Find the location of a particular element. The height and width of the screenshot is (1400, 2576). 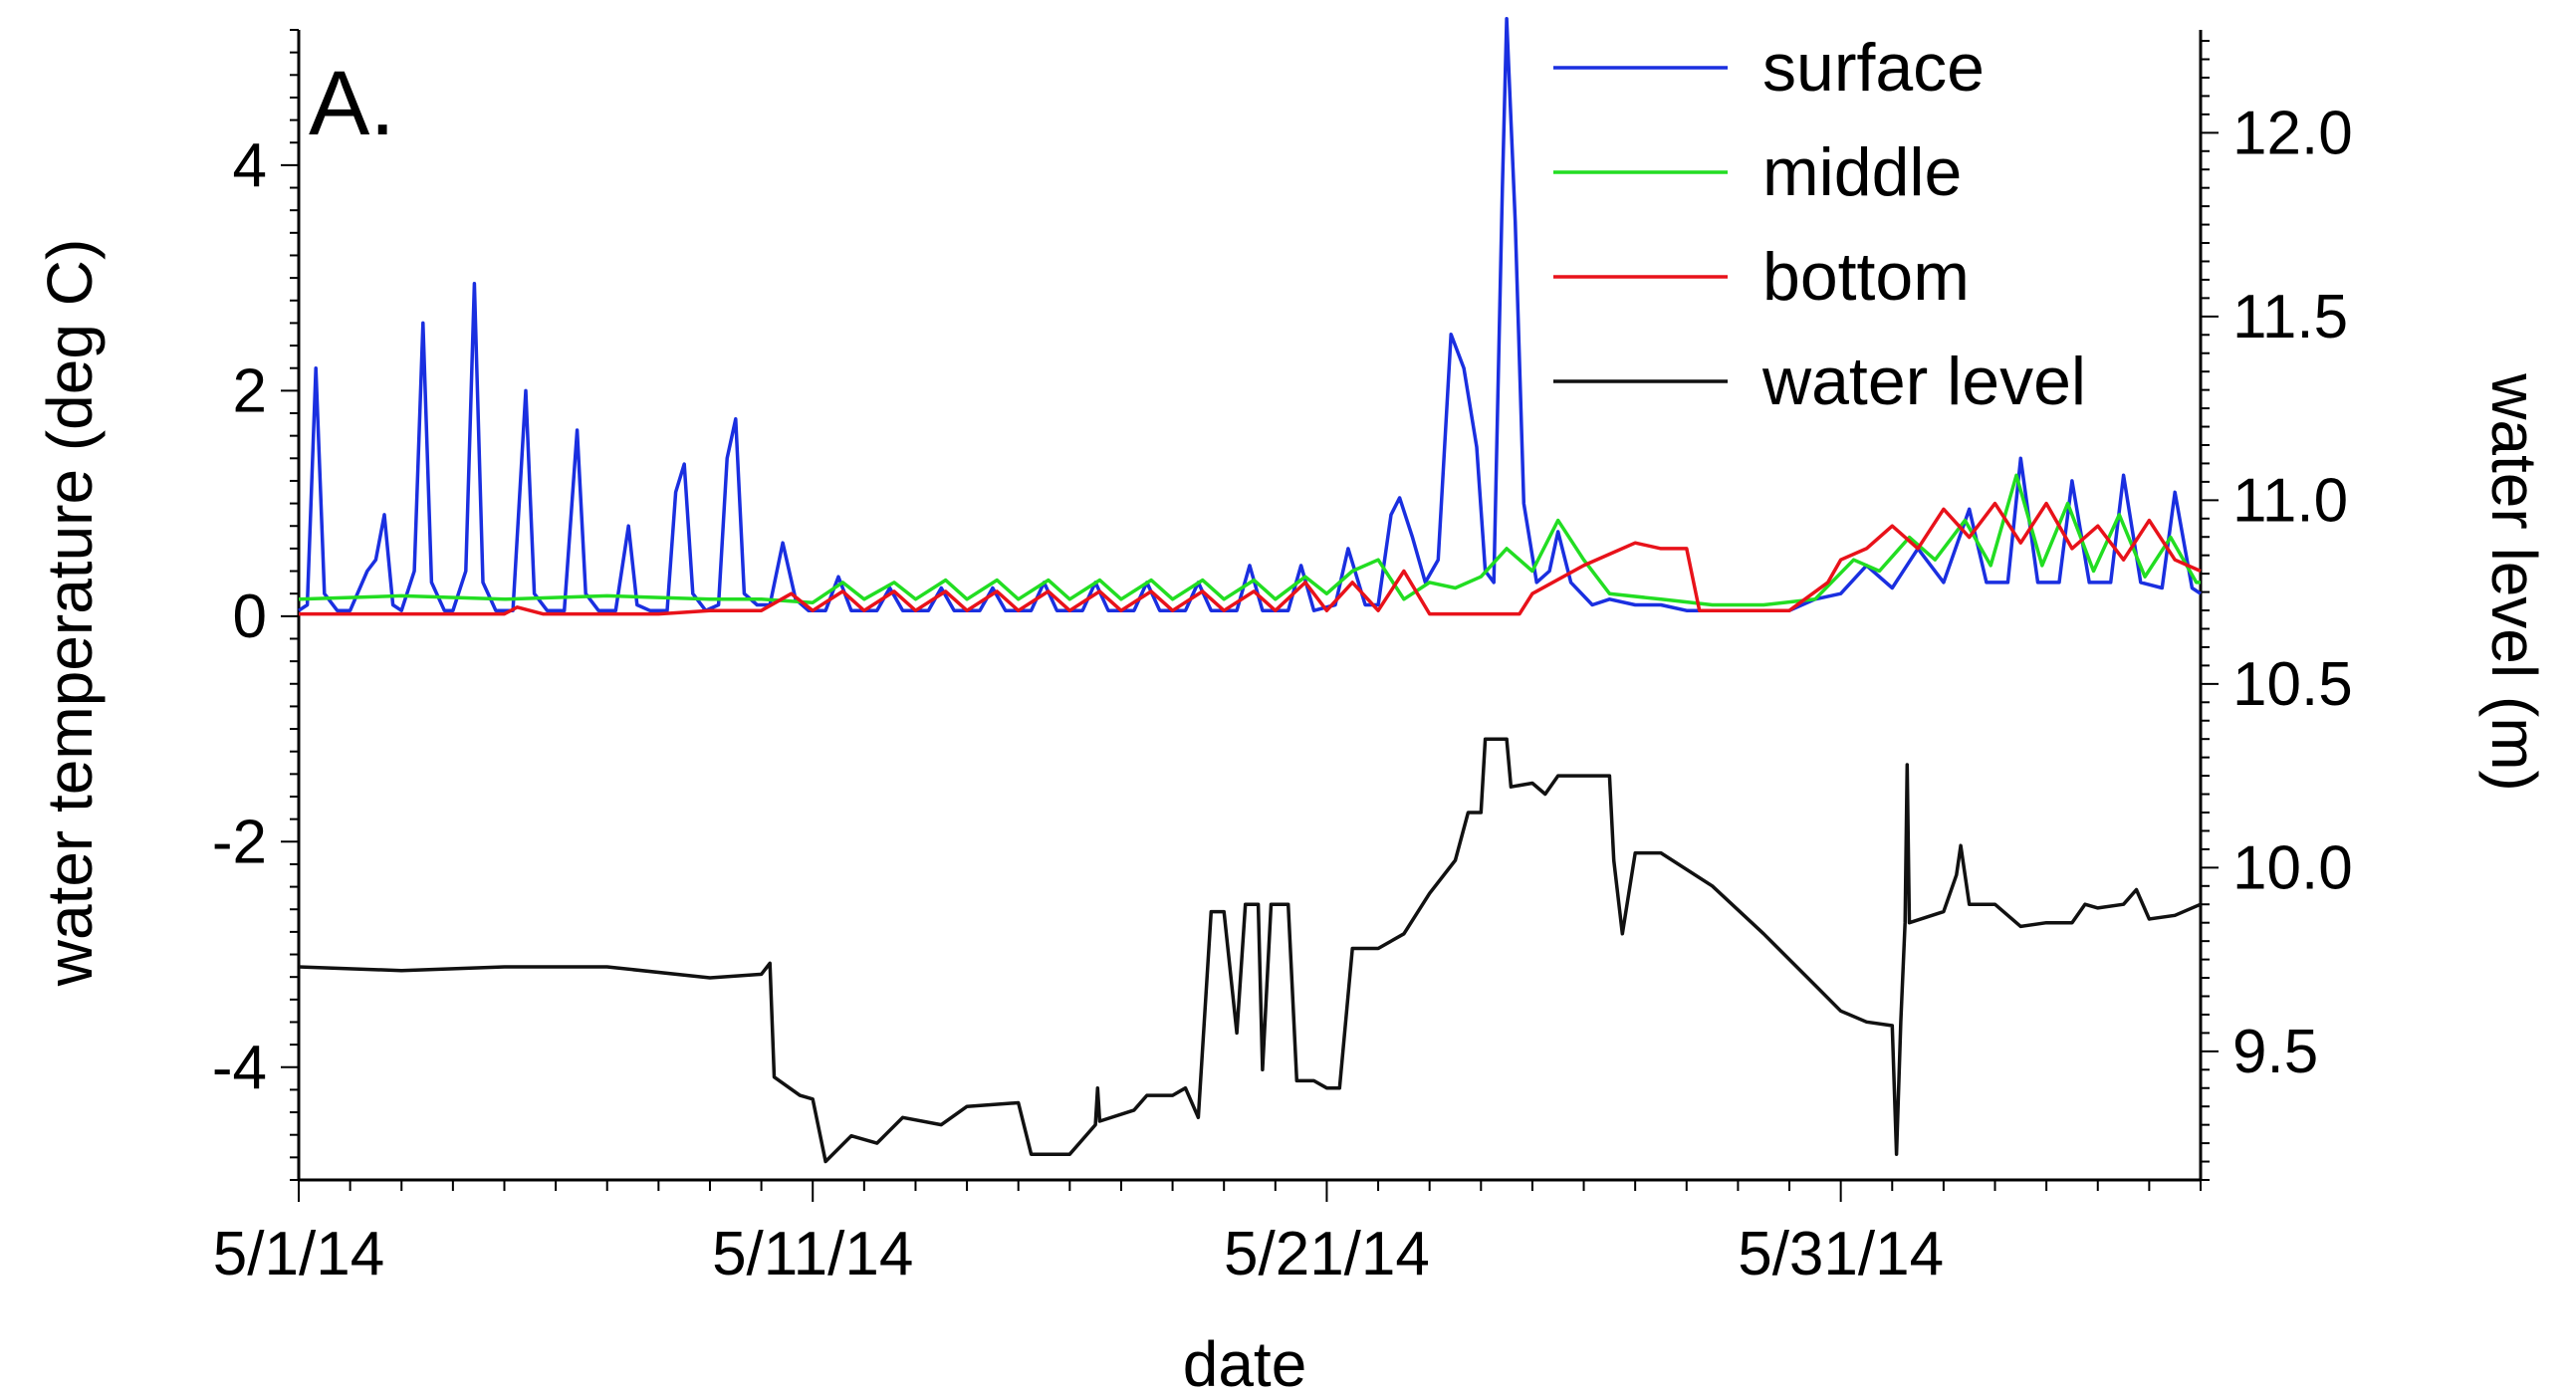

legend-item: surface is located at coordinates (1769, 68).